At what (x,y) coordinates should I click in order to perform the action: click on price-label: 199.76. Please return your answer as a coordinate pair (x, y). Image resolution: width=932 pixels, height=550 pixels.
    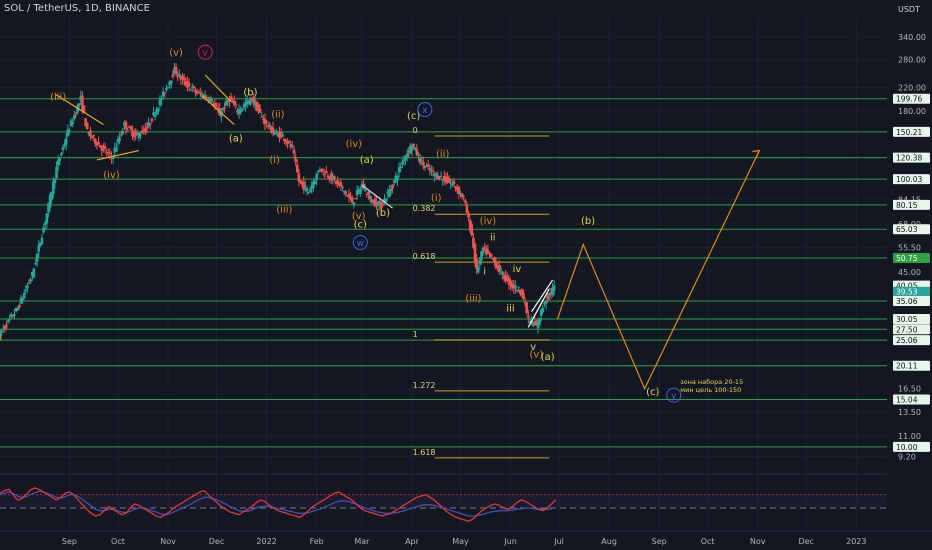
    Looking at the image, I should click on (909, 99).